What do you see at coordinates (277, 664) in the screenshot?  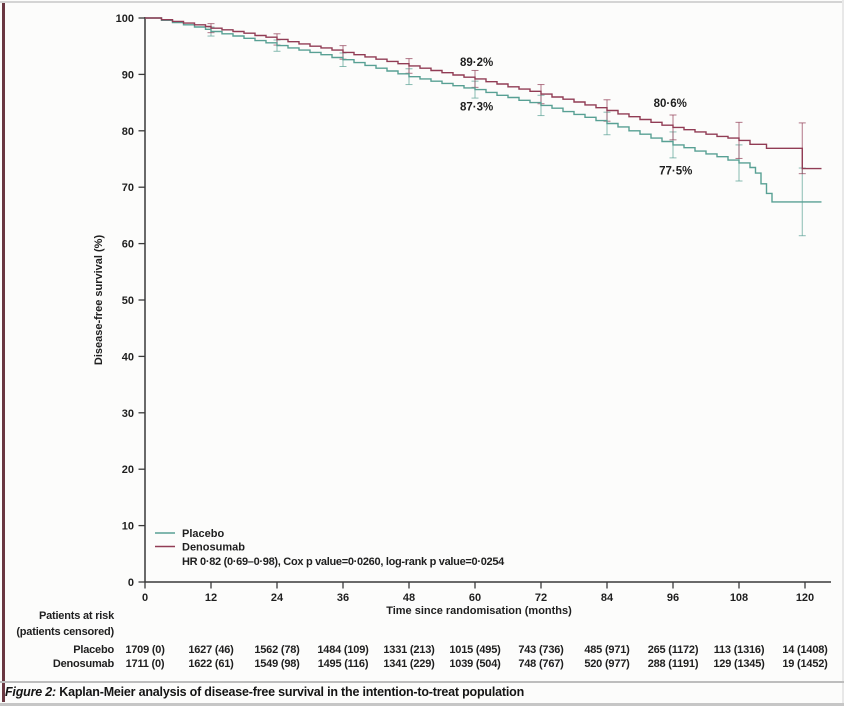 I see `risk-cell: 1549 (98)` at bounding box center [277, 664].